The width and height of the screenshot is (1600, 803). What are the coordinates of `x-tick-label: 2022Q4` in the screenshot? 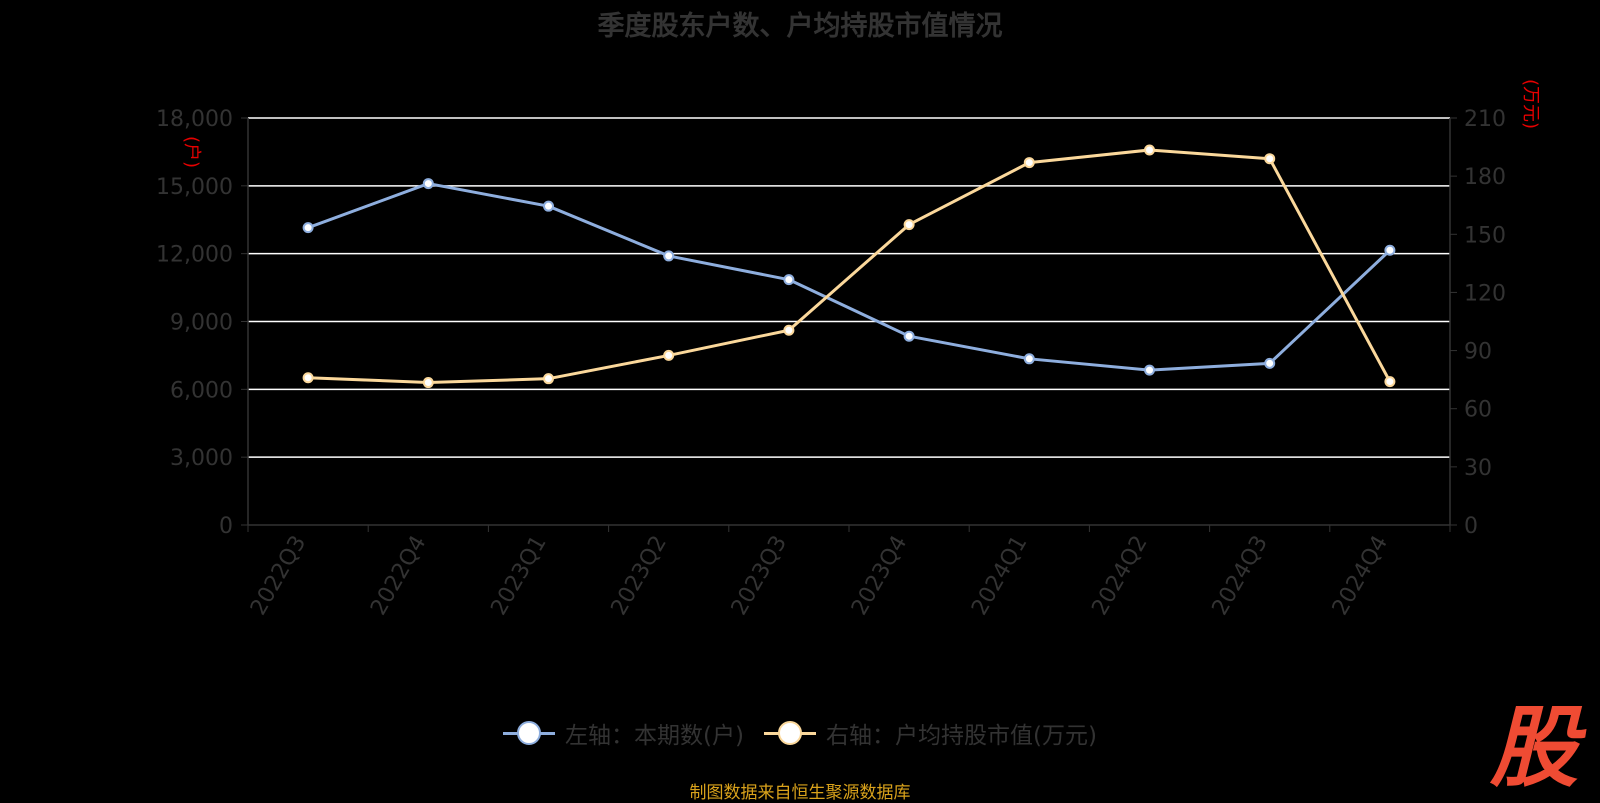 It's located at (398, 576).